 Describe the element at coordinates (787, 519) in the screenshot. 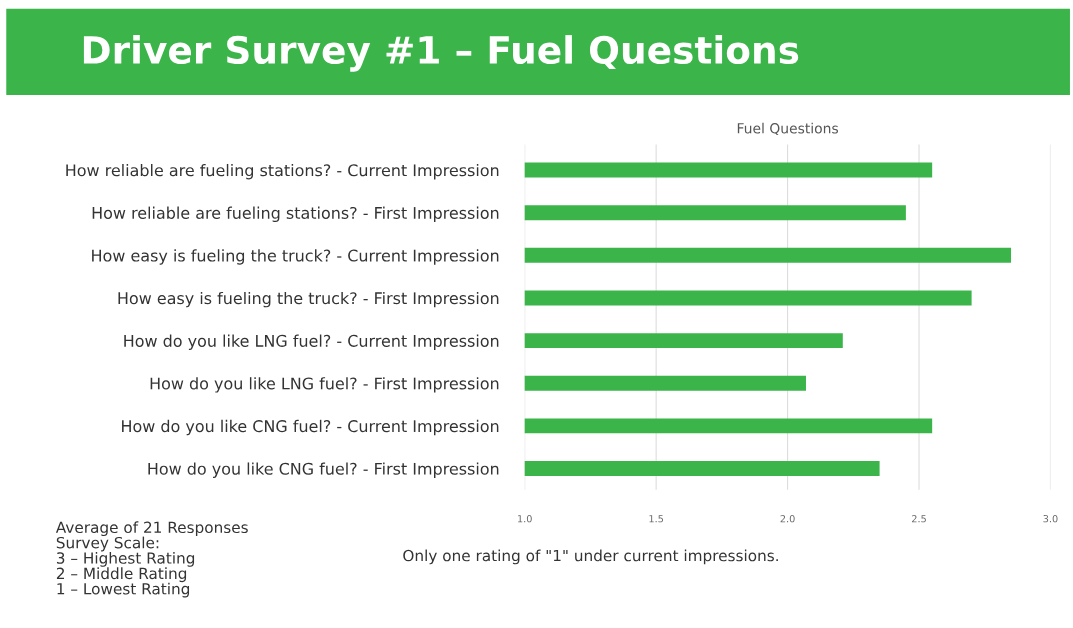

I see `x-tick-label: 2.0` at that location.